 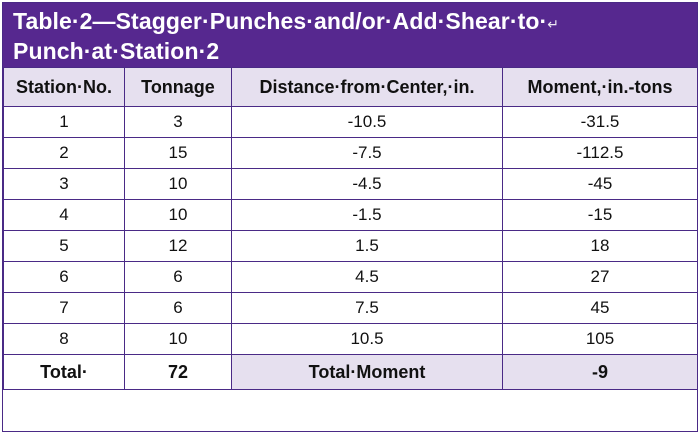 I want to click on moment-cell: 45, so click(x=600, y=308).